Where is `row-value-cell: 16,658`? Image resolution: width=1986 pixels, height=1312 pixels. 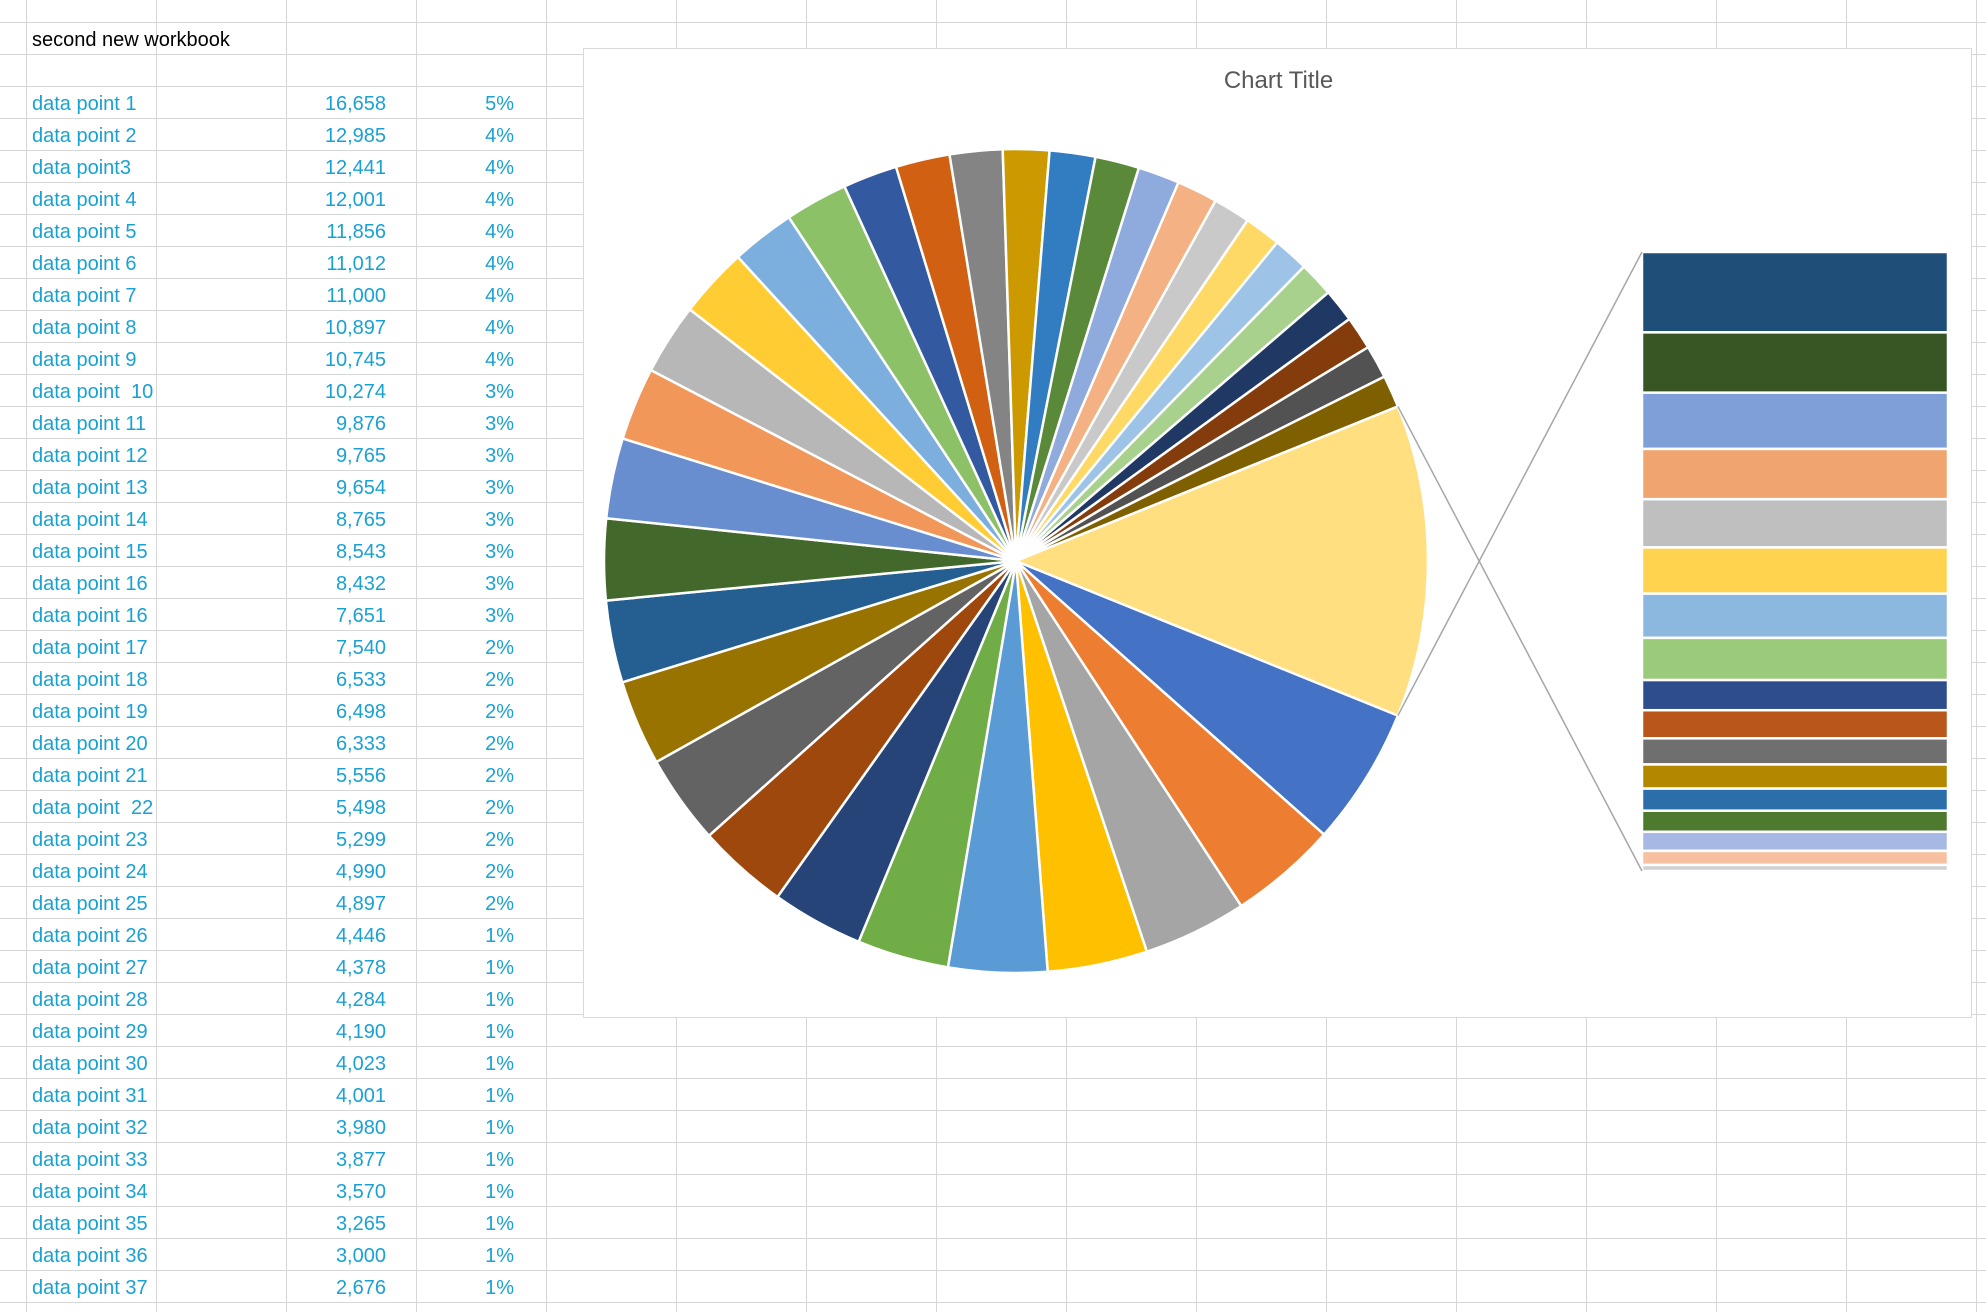
row-value-cell: 16,658 is located at coordinates (355, 104).